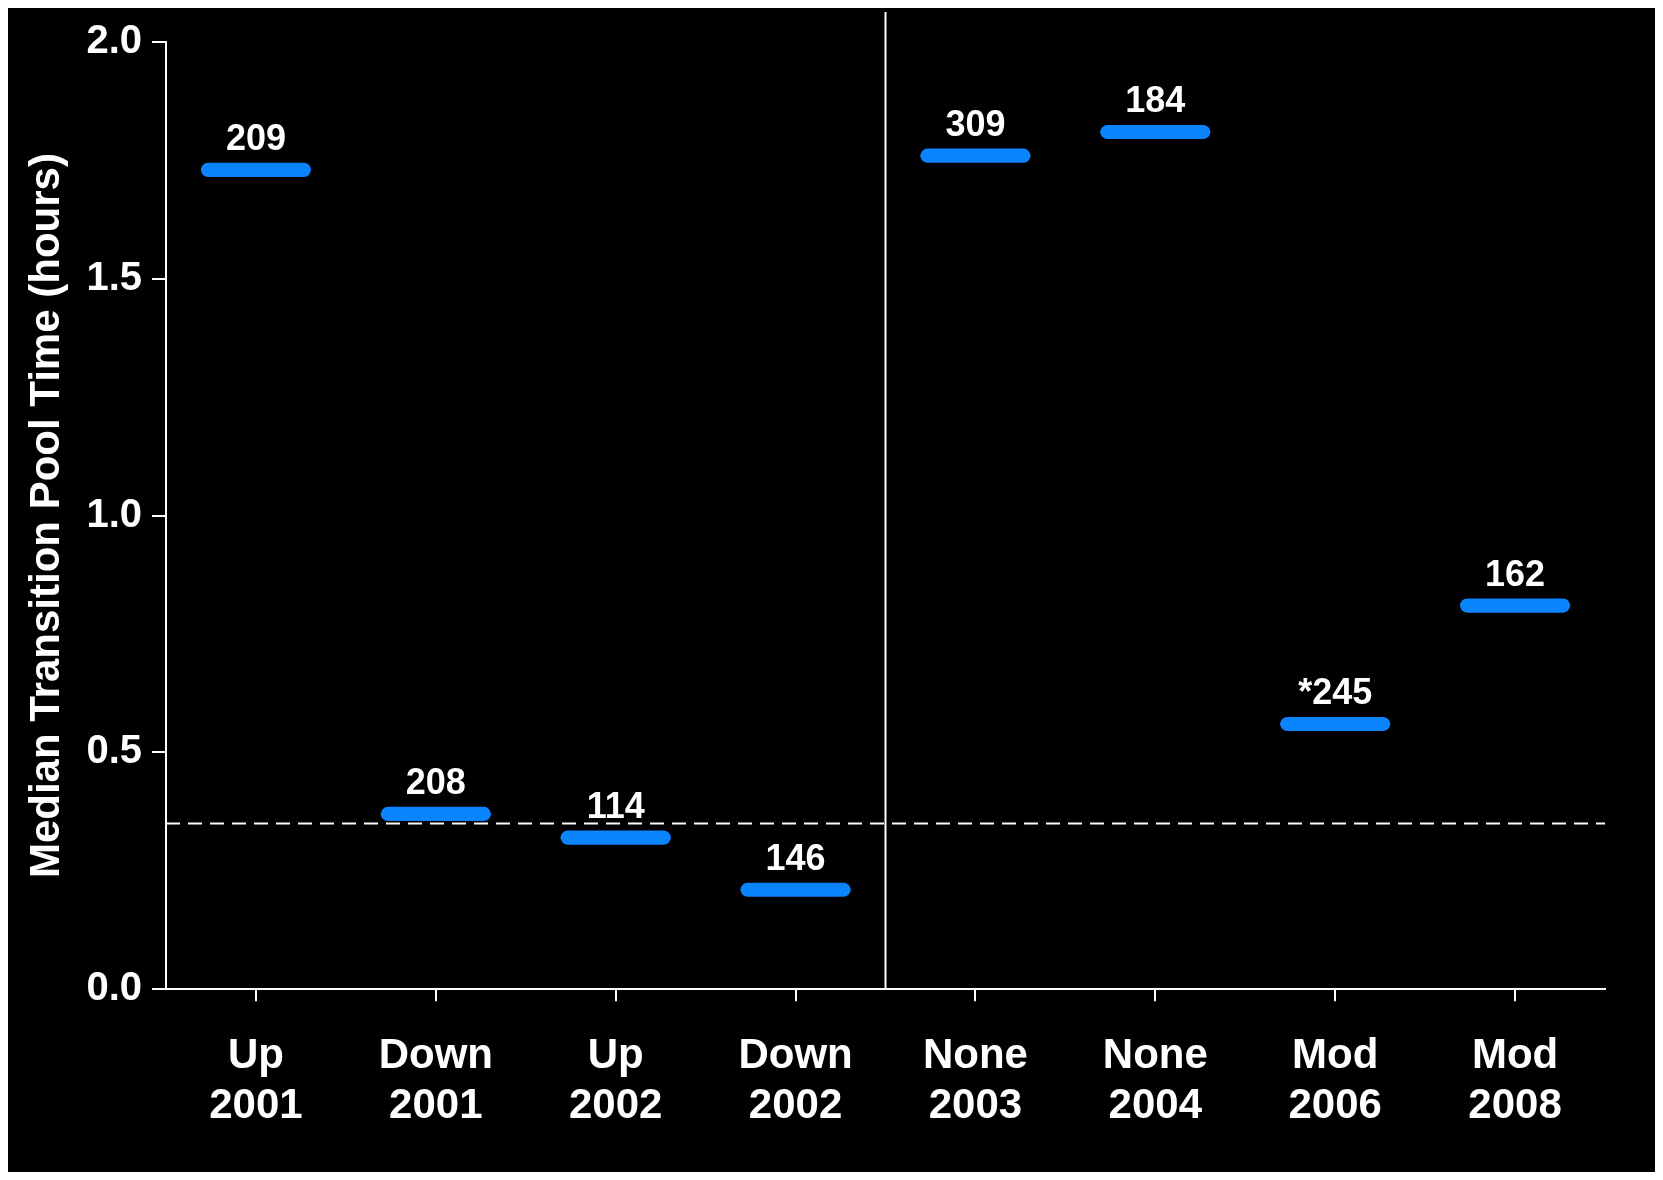 The image size is (1663, 1180). What do you see at coordinates (615, 805) in the screenshot?
I see `annotation: 114` at bounding box center [615, 805].